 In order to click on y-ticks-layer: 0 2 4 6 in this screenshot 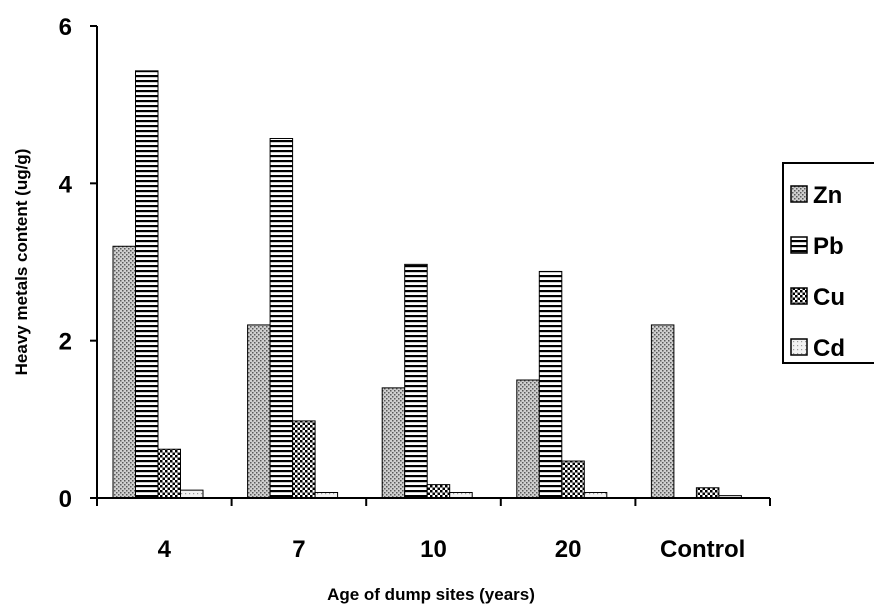, I will do `click(78, 263)`.